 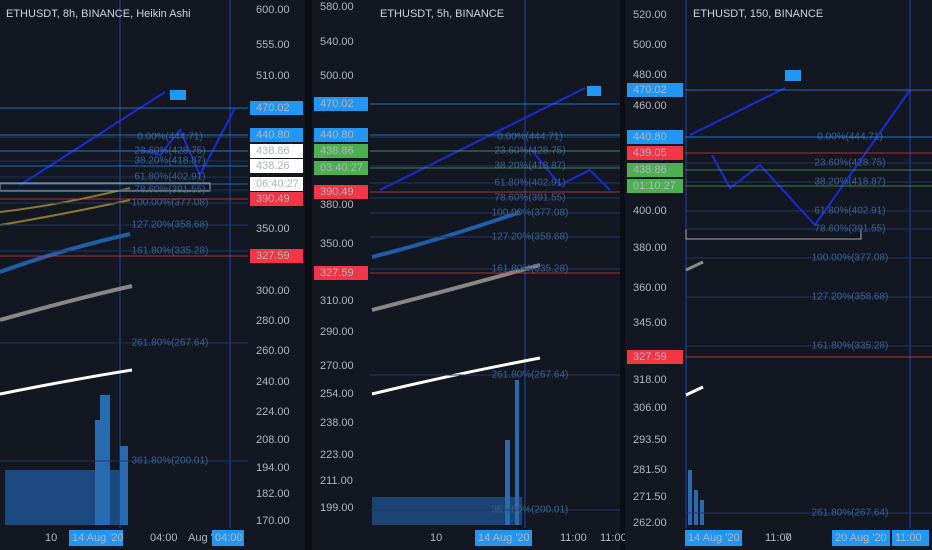 I want to click on price-label: 271.50, so click(x=650, y=497).